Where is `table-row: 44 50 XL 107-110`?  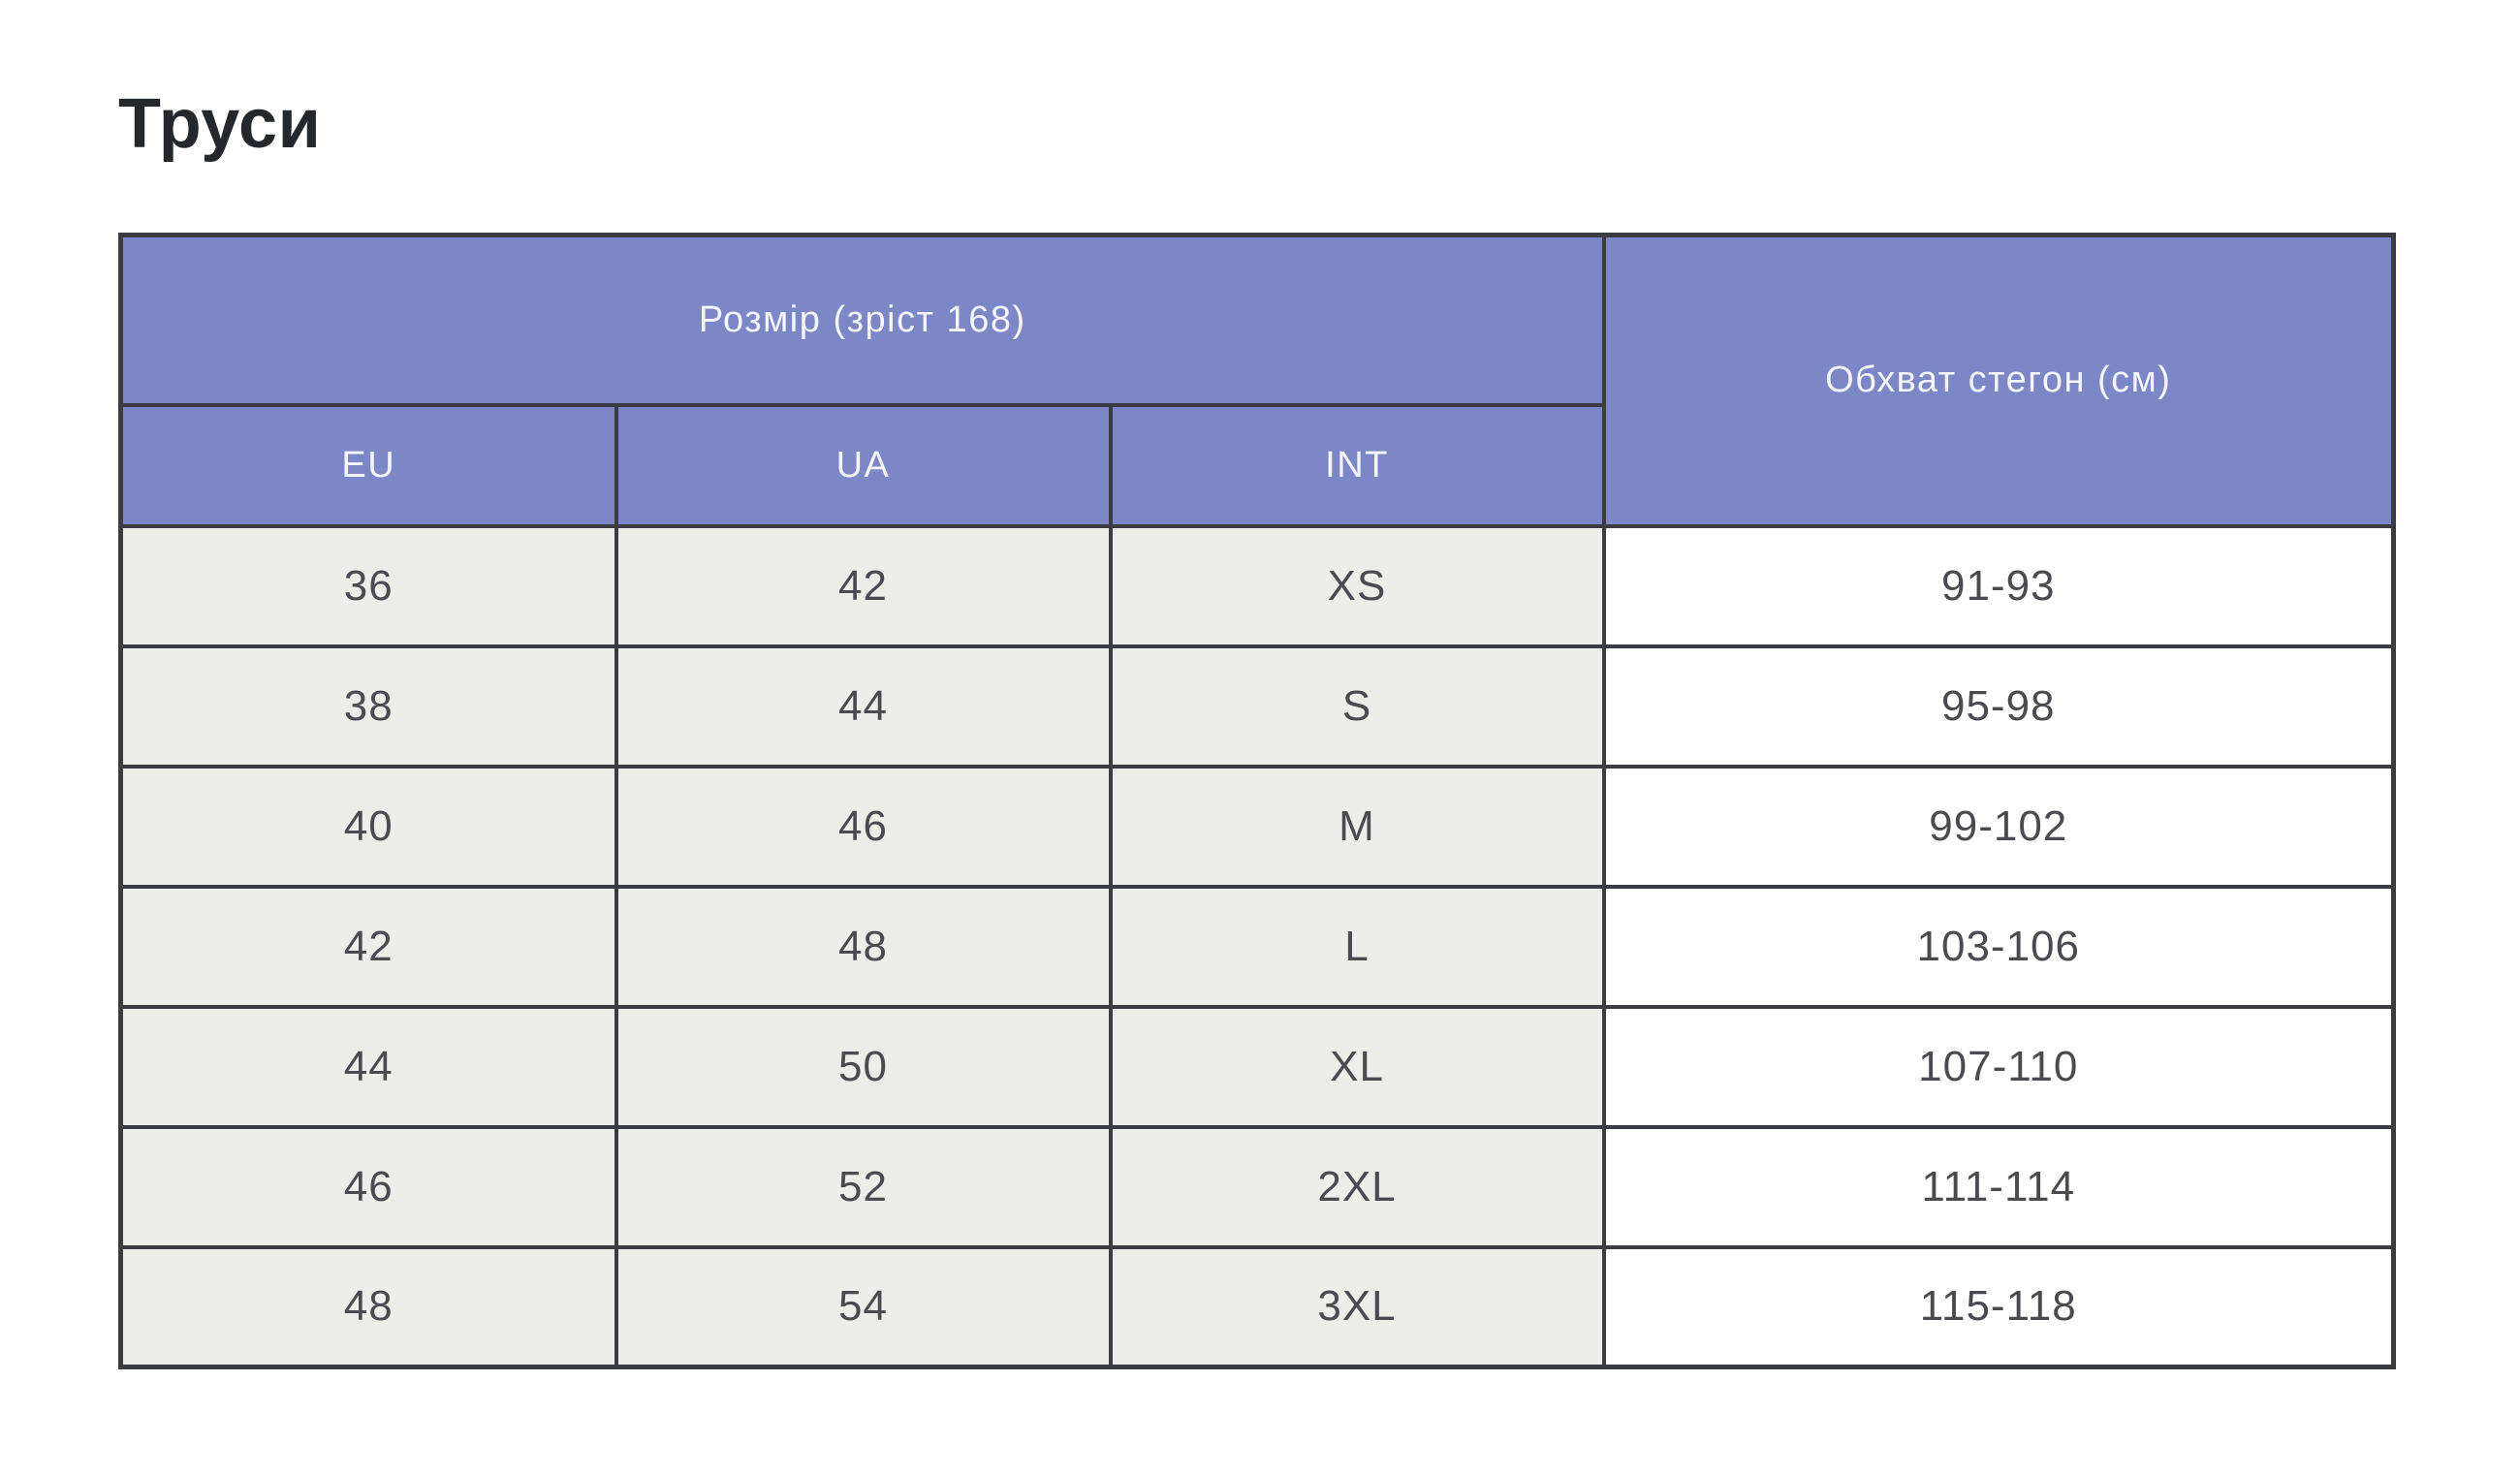 table-row: 44 50 XL 107-110 is located at coordinates (1257, 1066).